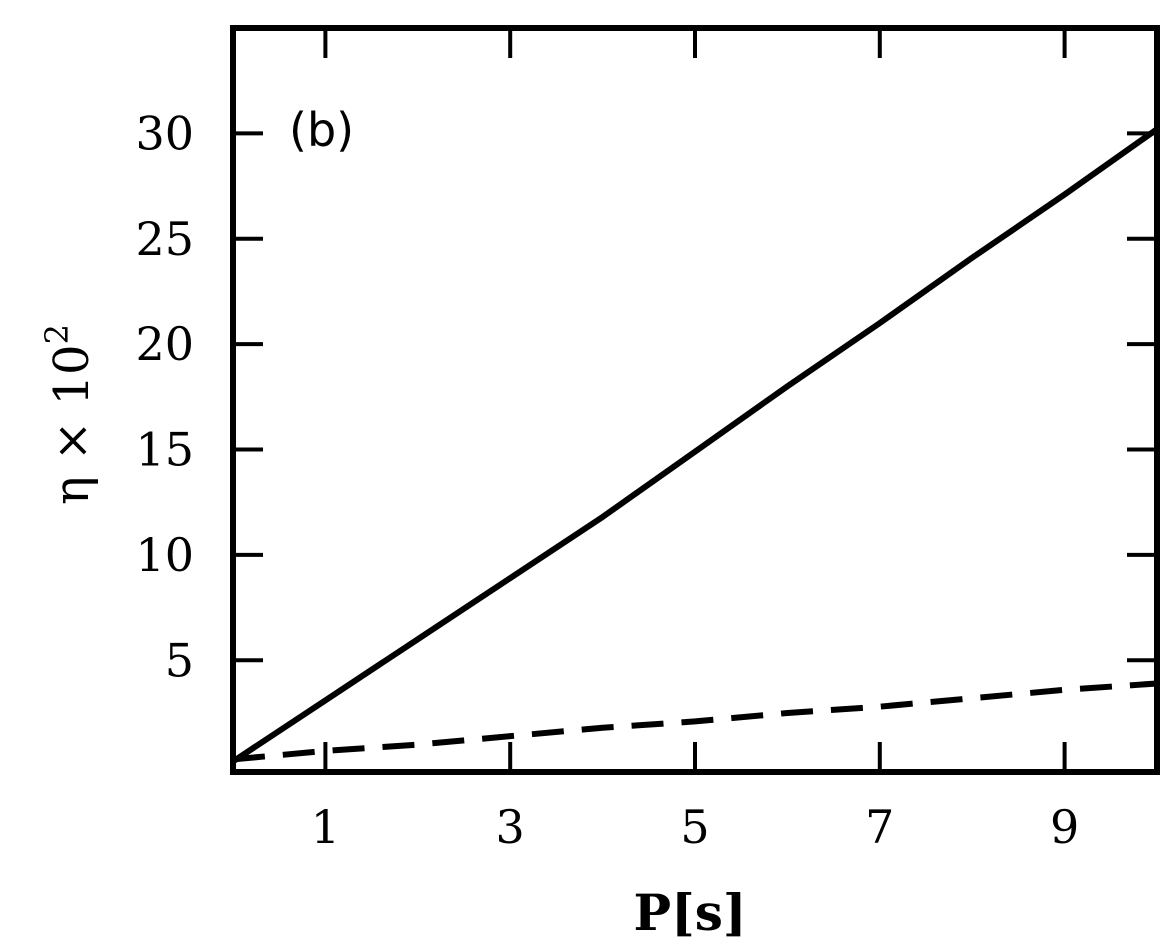 This screenshot has height=944, width=1169. I want to click on y-tick-label-20: 20, so click(164, 344).